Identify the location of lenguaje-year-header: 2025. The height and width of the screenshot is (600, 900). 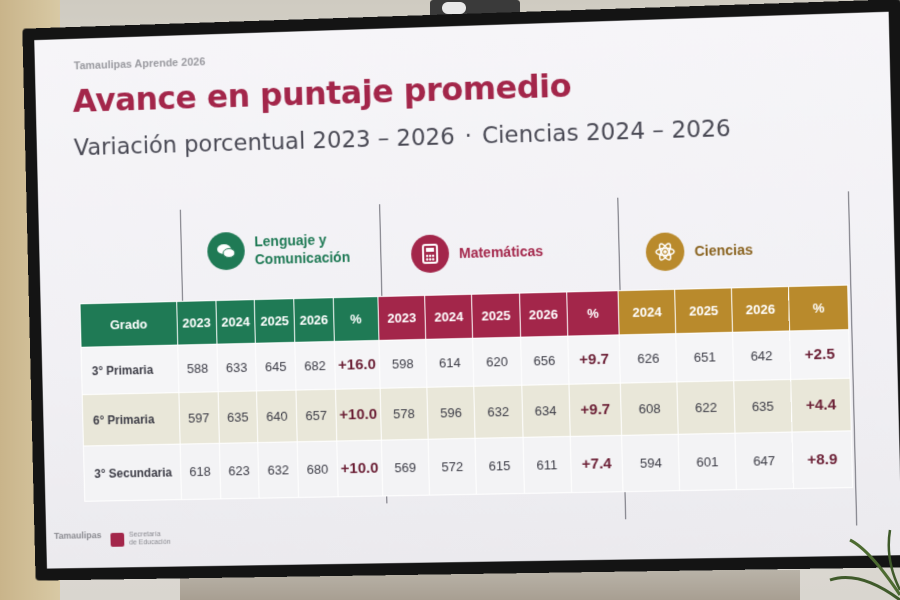
(275, 321).